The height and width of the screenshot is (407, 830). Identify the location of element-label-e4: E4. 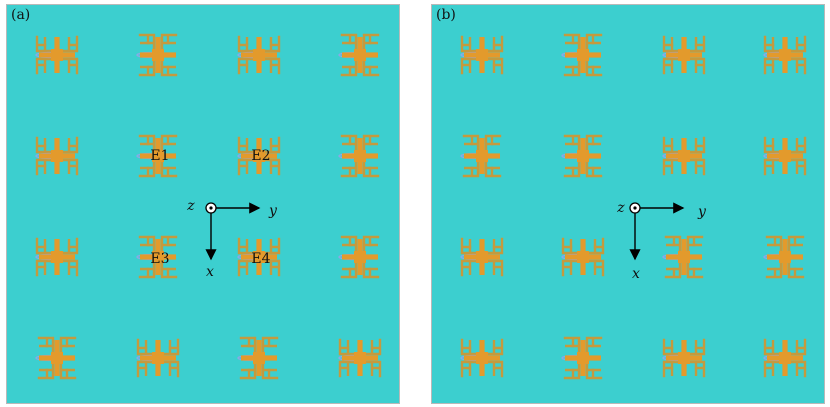
(261, 259).